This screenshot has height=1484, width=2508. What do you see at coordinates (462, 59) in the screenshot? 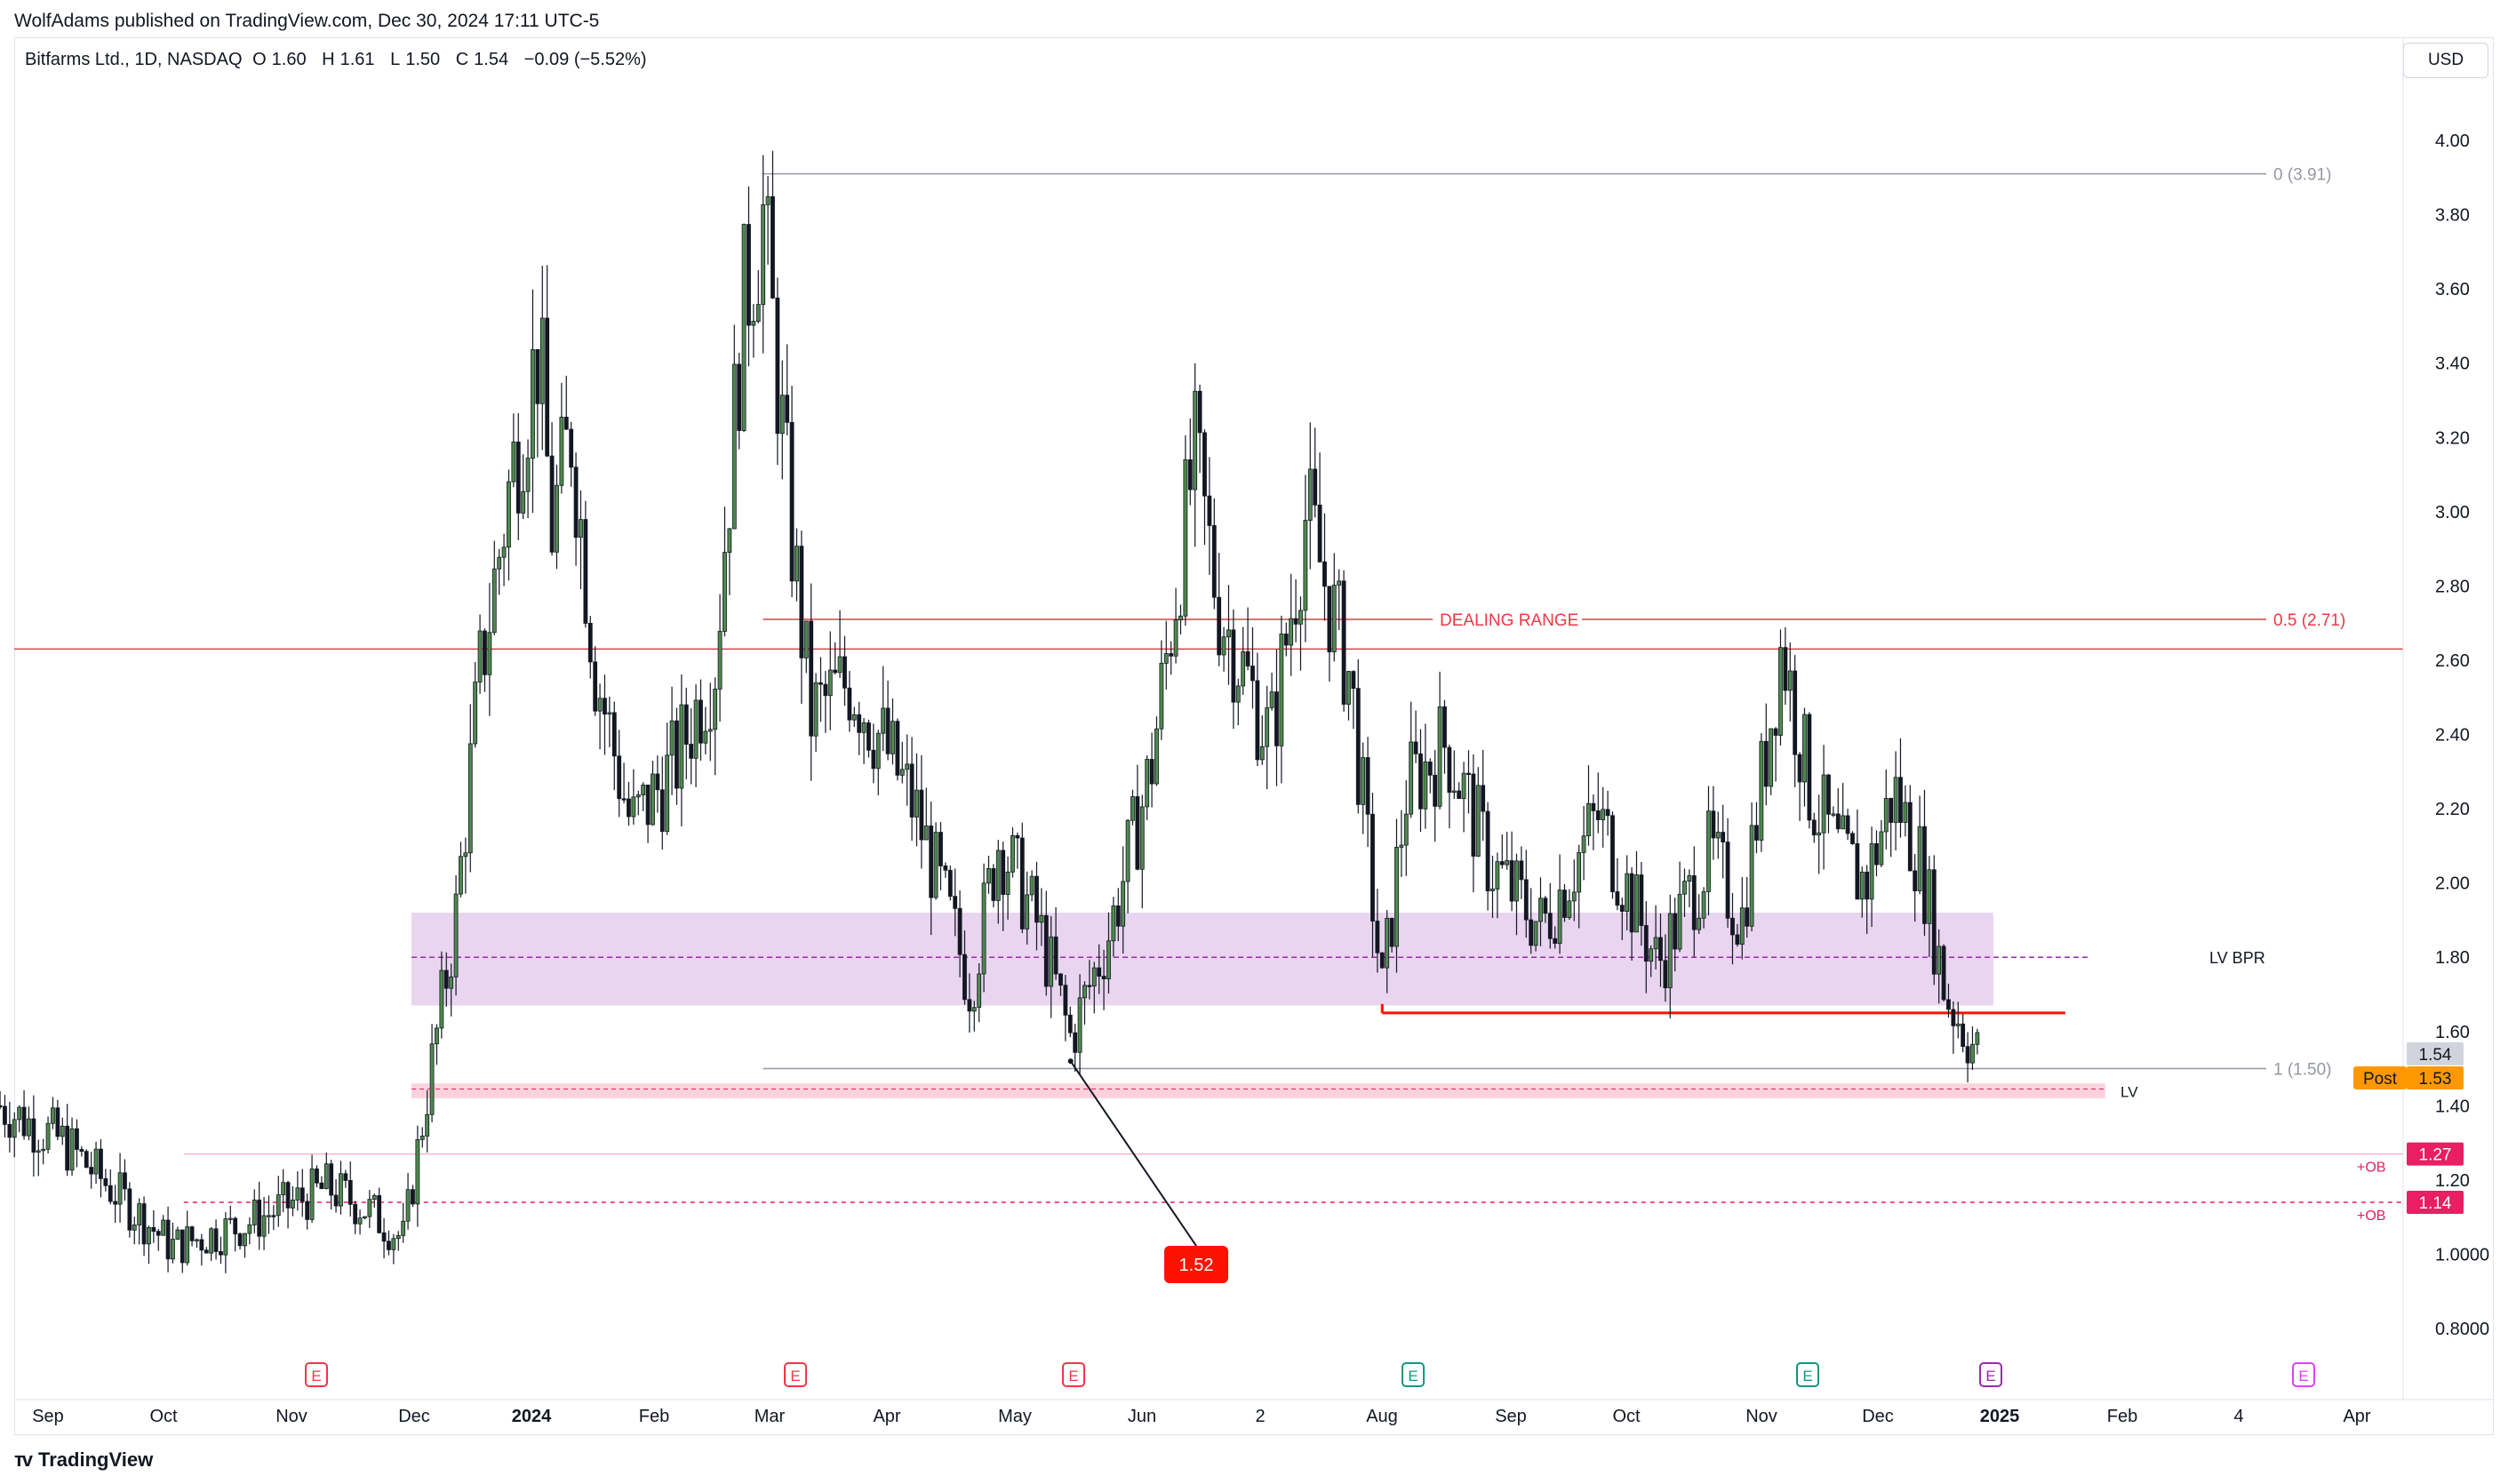
I see `close-label: C` at bounding box center [462, 59].